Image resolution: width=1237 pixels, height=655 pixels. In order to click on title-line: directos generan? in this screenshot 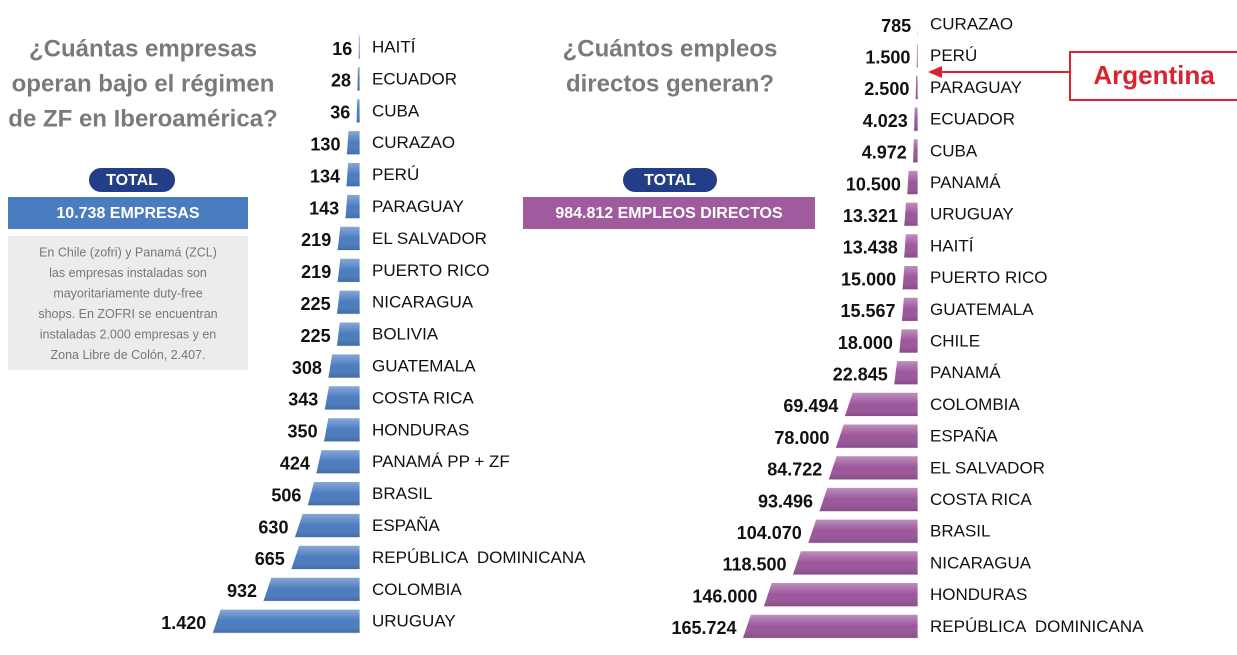, I will do `click(670, 83)`.